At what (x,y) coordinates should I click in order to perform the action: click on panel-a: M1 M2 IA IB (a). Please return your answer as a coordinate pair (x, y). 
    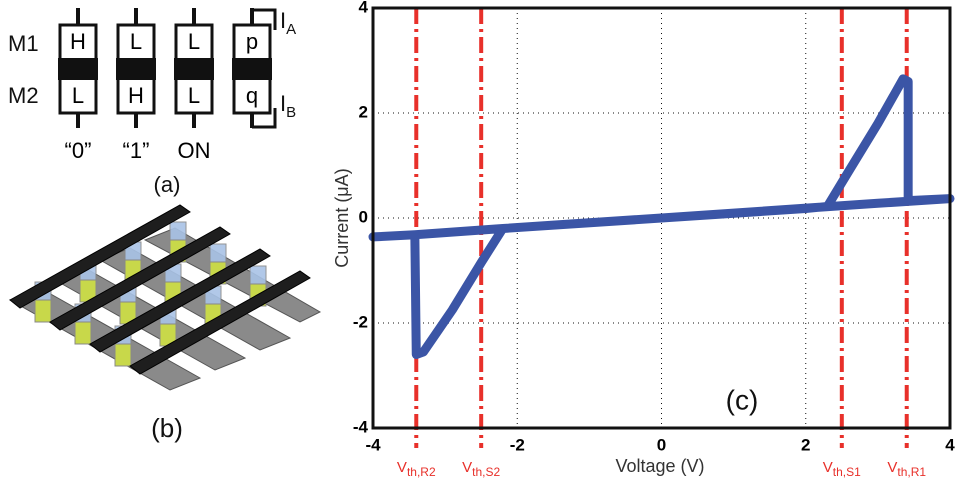
    Looking at the image, I should click on (152, 102).